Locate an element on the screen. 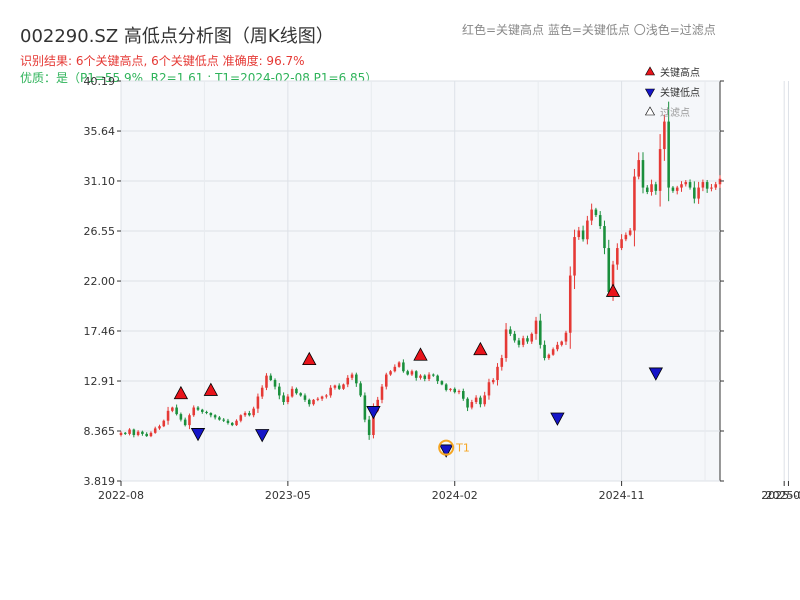 Image resolution: width=800 pixels, height=600 pixels. y-tick-label: 26.55 is located at coordinates (100, 231).